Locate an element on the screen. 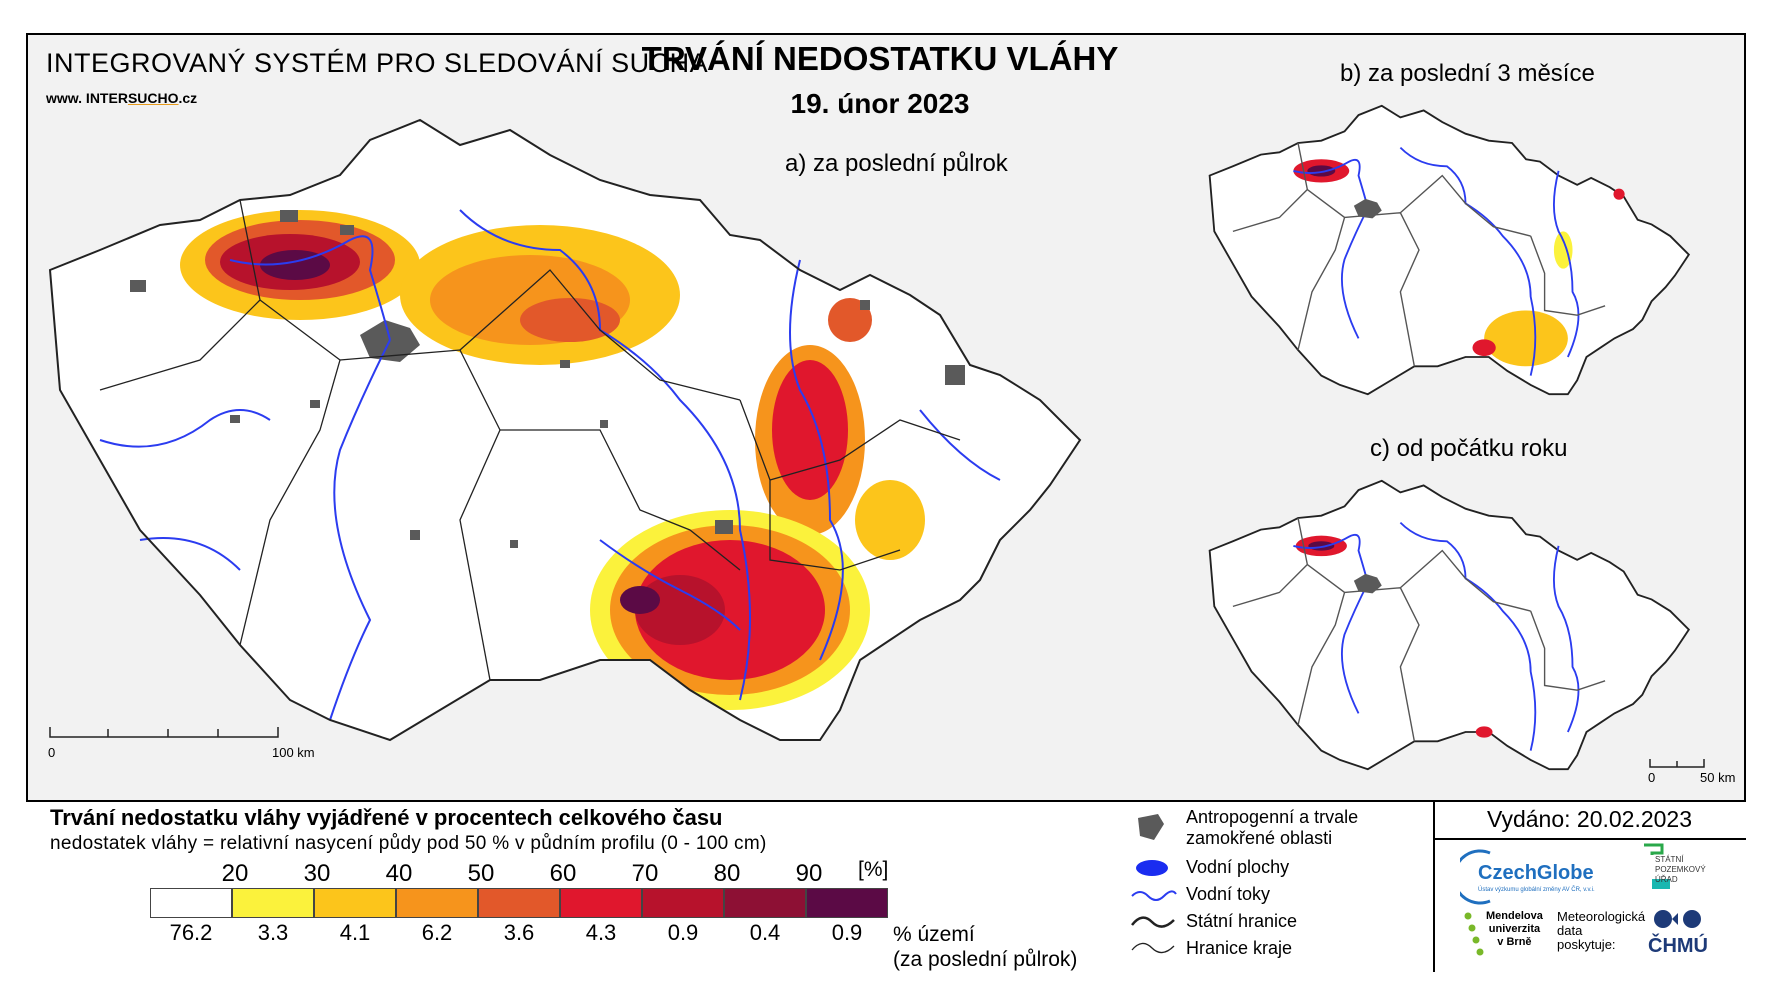 Image resolution: width=1772 pixels, height=1003 pixels. symbol-label-water: Vodní plochy is located at coordinates (1238, 867).